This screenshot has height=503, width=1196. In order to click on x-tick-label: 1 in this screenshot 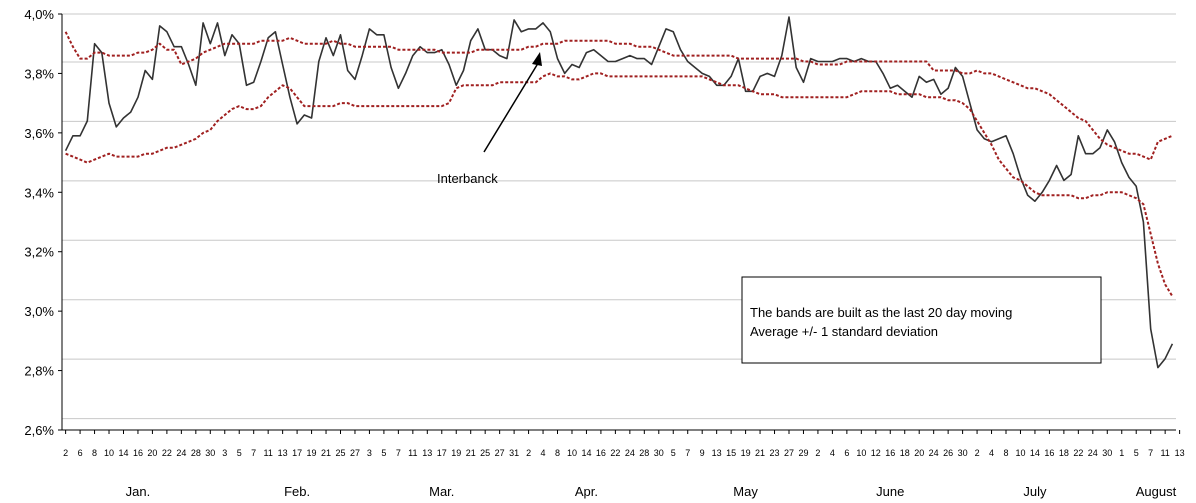, I will do `click(1121, 453)`.